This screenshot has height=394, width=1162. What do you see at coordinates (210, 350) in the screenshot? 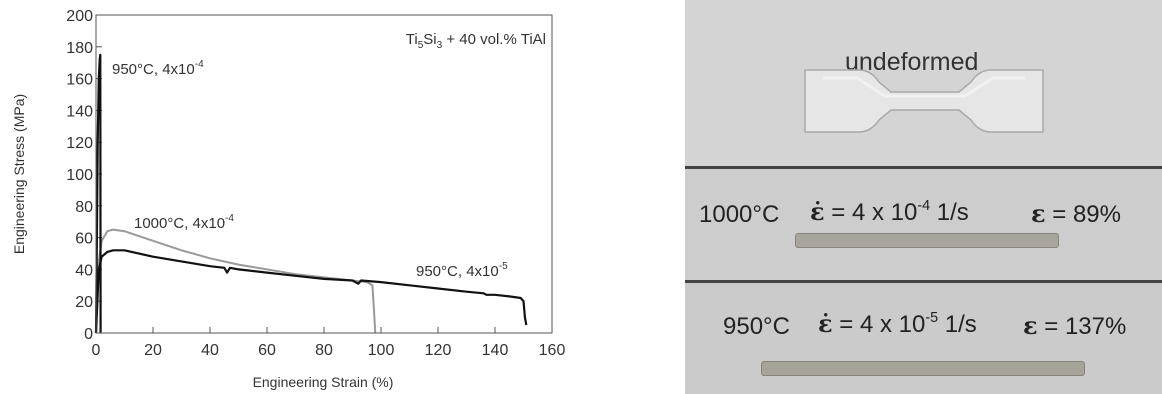
I see `x-tick-label: 40` at bounding box center [210, 350].